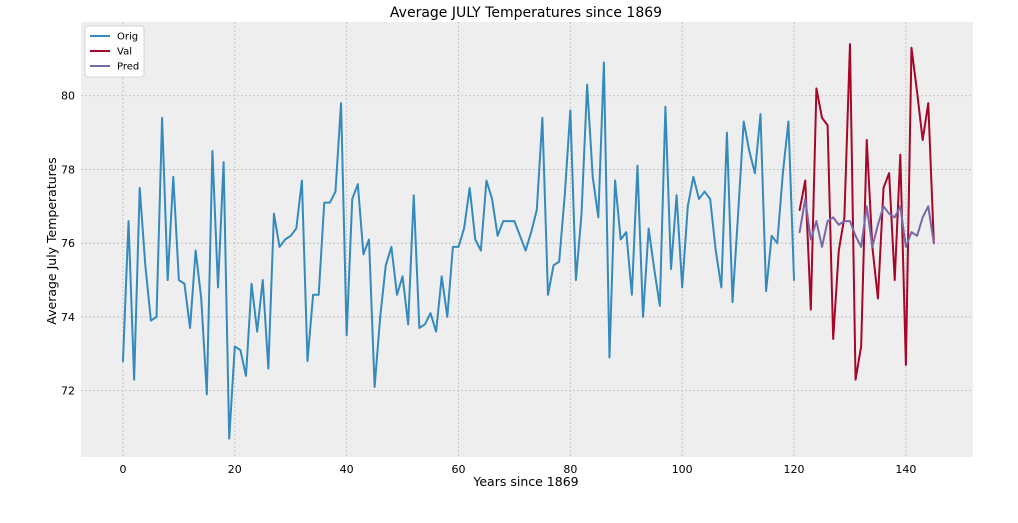 The height and width of the screenshot is (523, 1018). Describe the element at coordinates (122, 469) in the screenshot. I see `x-tick-label: 0` at that location.